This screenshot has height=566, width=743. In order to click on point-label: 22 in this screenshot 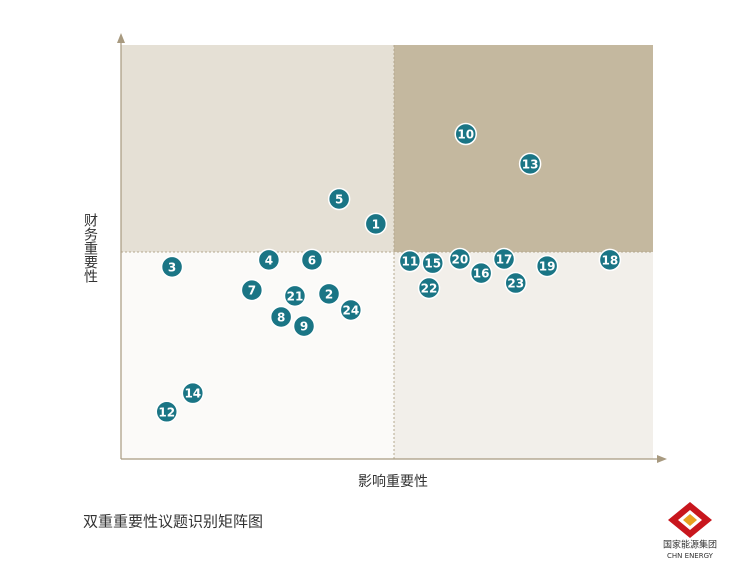, I will do `click(429, 289)`.